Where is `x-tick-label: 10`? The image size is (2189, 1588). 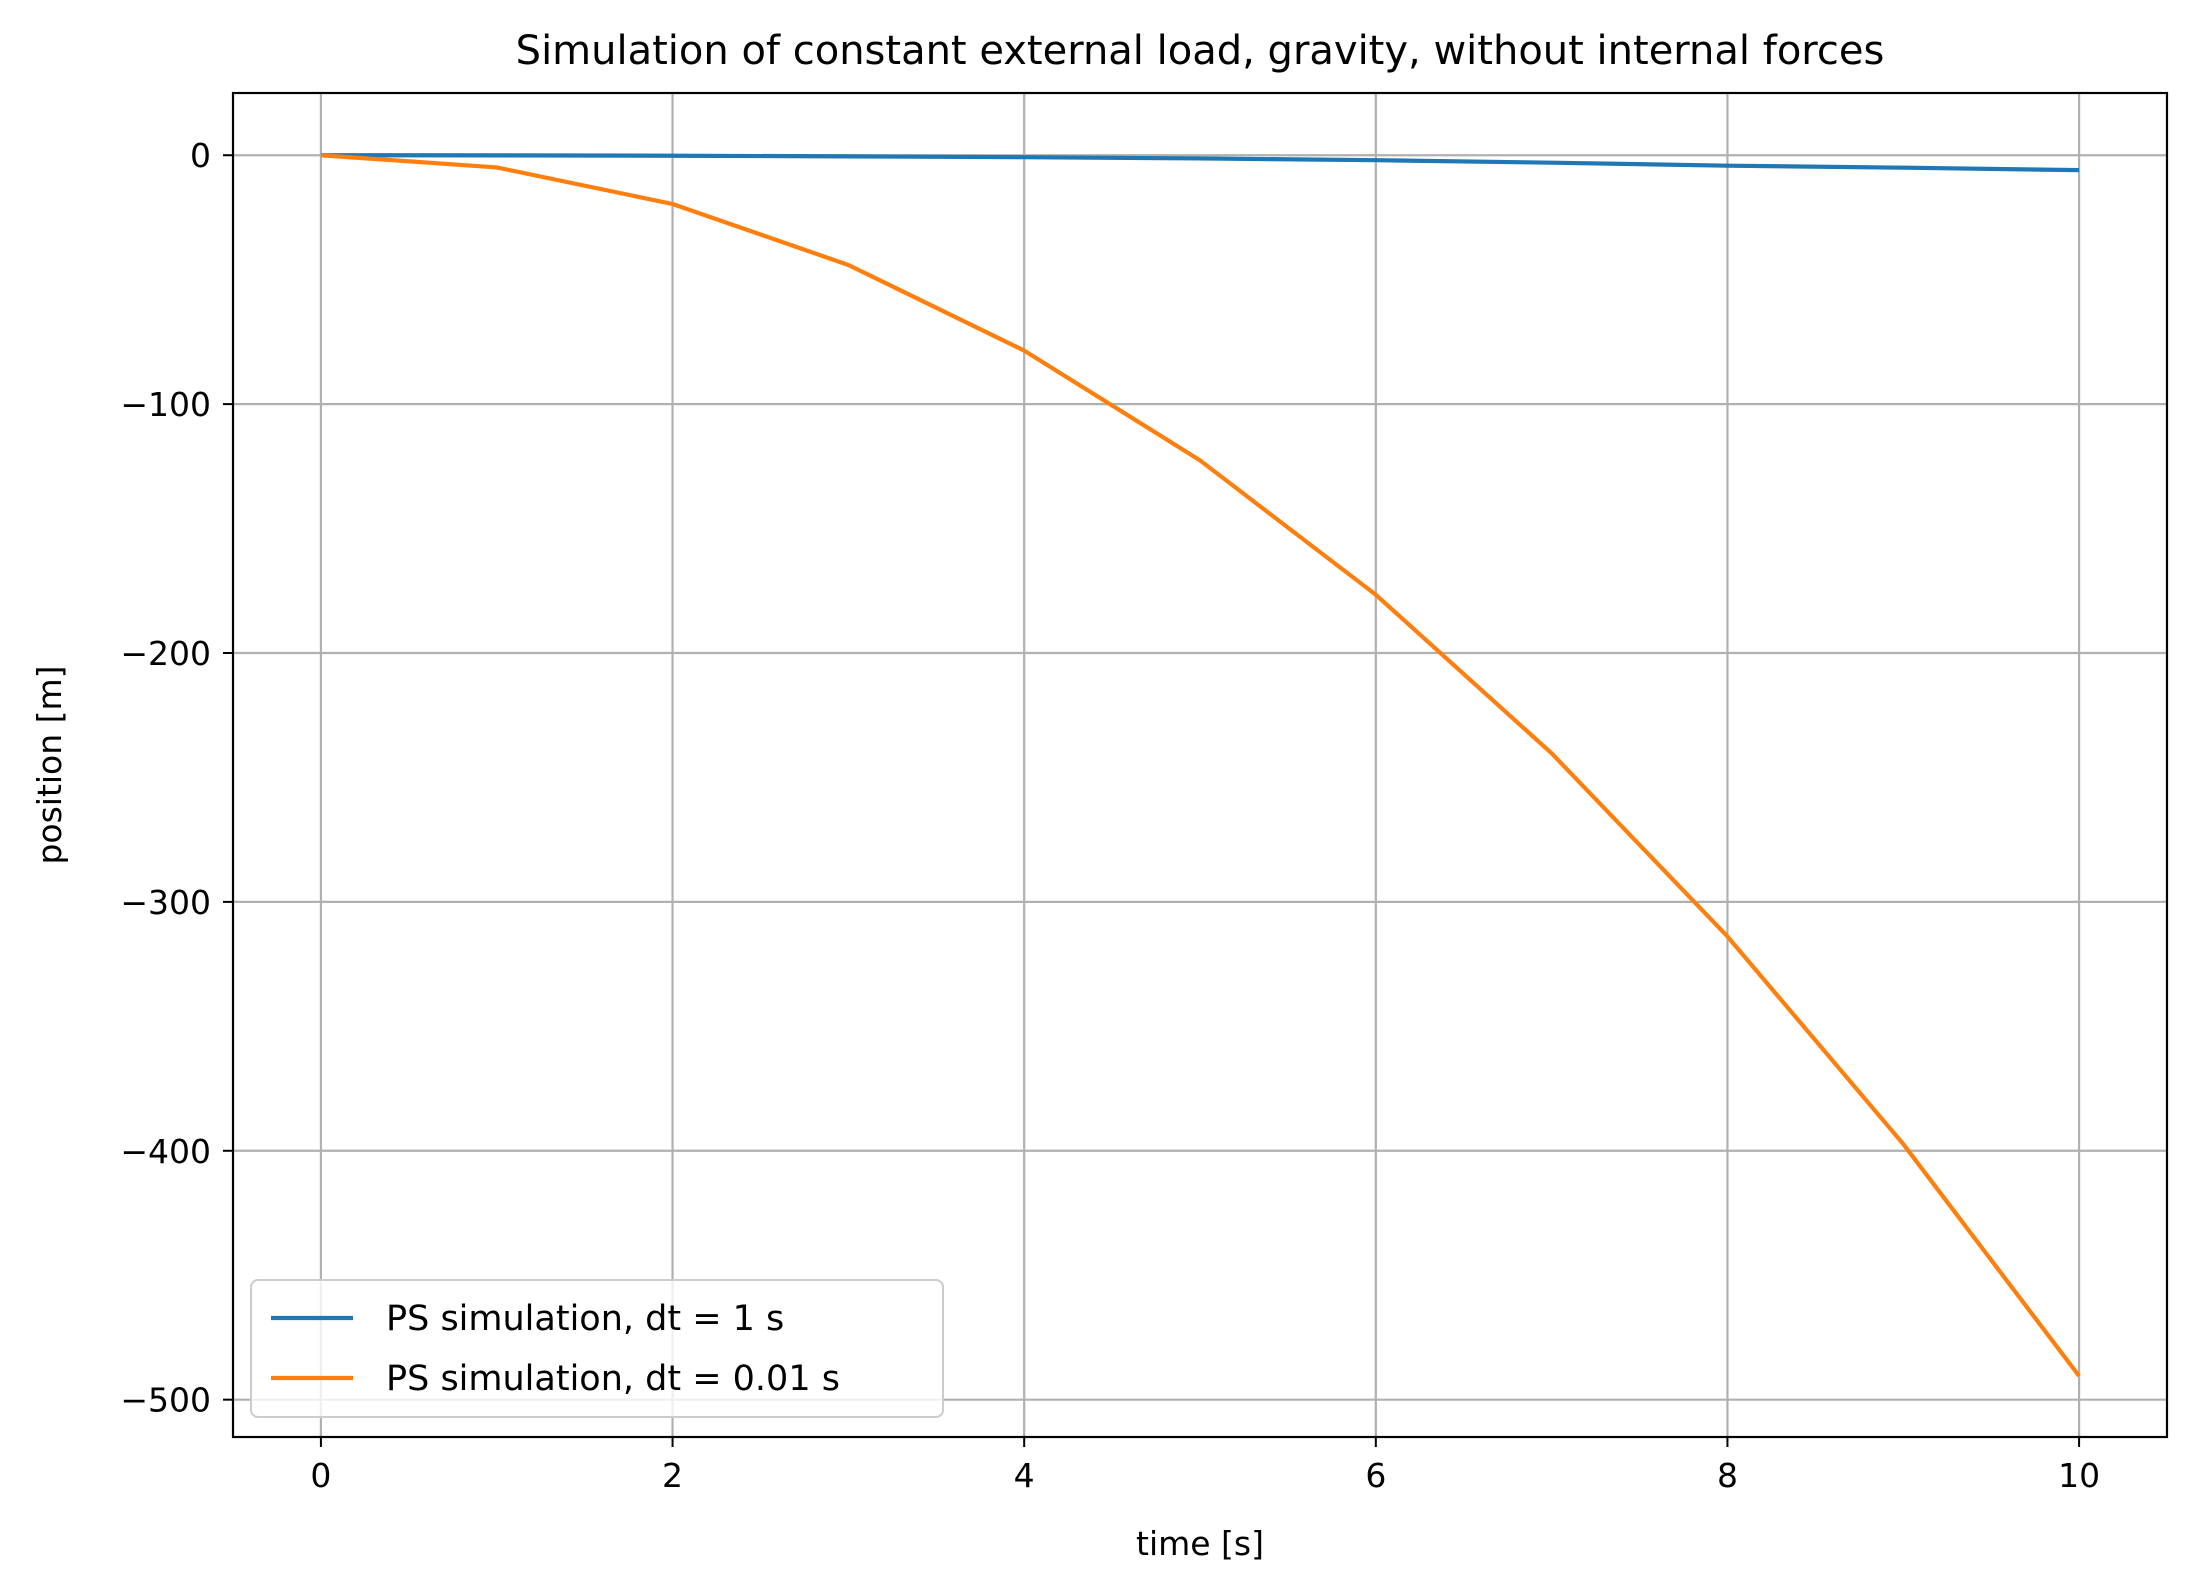 x-tick-label: 10 is located at coordinates (2079, 1475).